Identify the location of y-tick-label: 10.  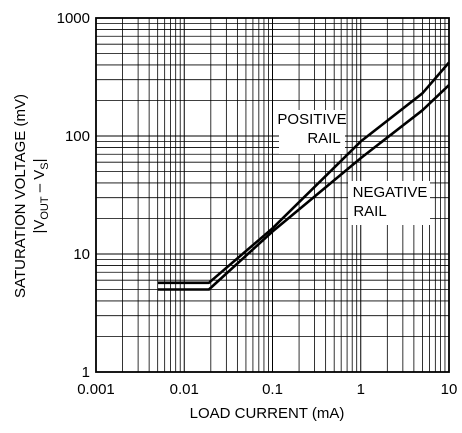
(81, 254).